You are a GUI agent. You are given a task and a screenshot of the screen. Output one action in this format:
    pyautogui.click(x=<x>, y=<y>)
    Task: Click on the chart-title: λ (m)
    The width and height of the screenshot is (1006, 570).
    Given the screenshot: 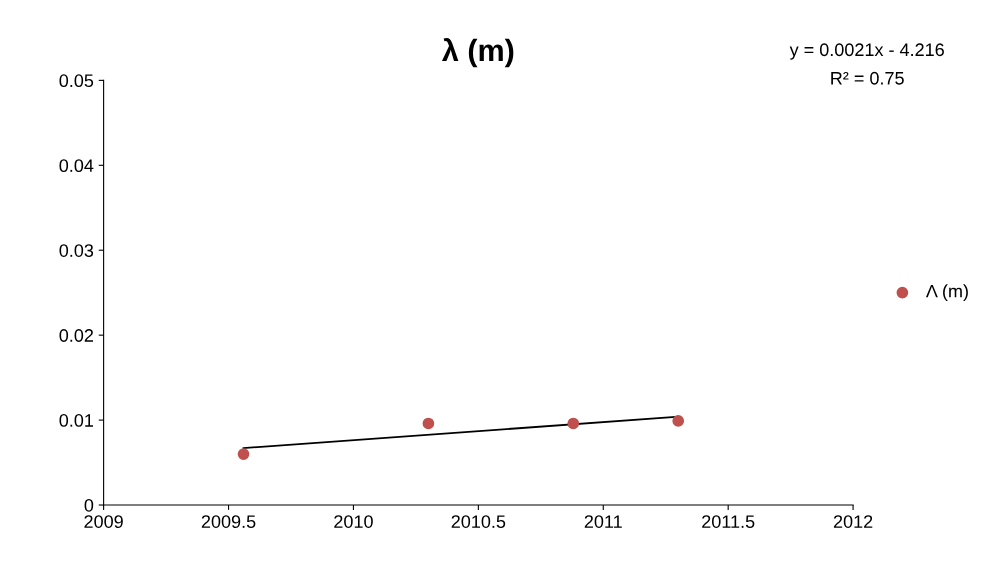 What is the action you would take?
    pyautogui.click(x=477, y=52)
    